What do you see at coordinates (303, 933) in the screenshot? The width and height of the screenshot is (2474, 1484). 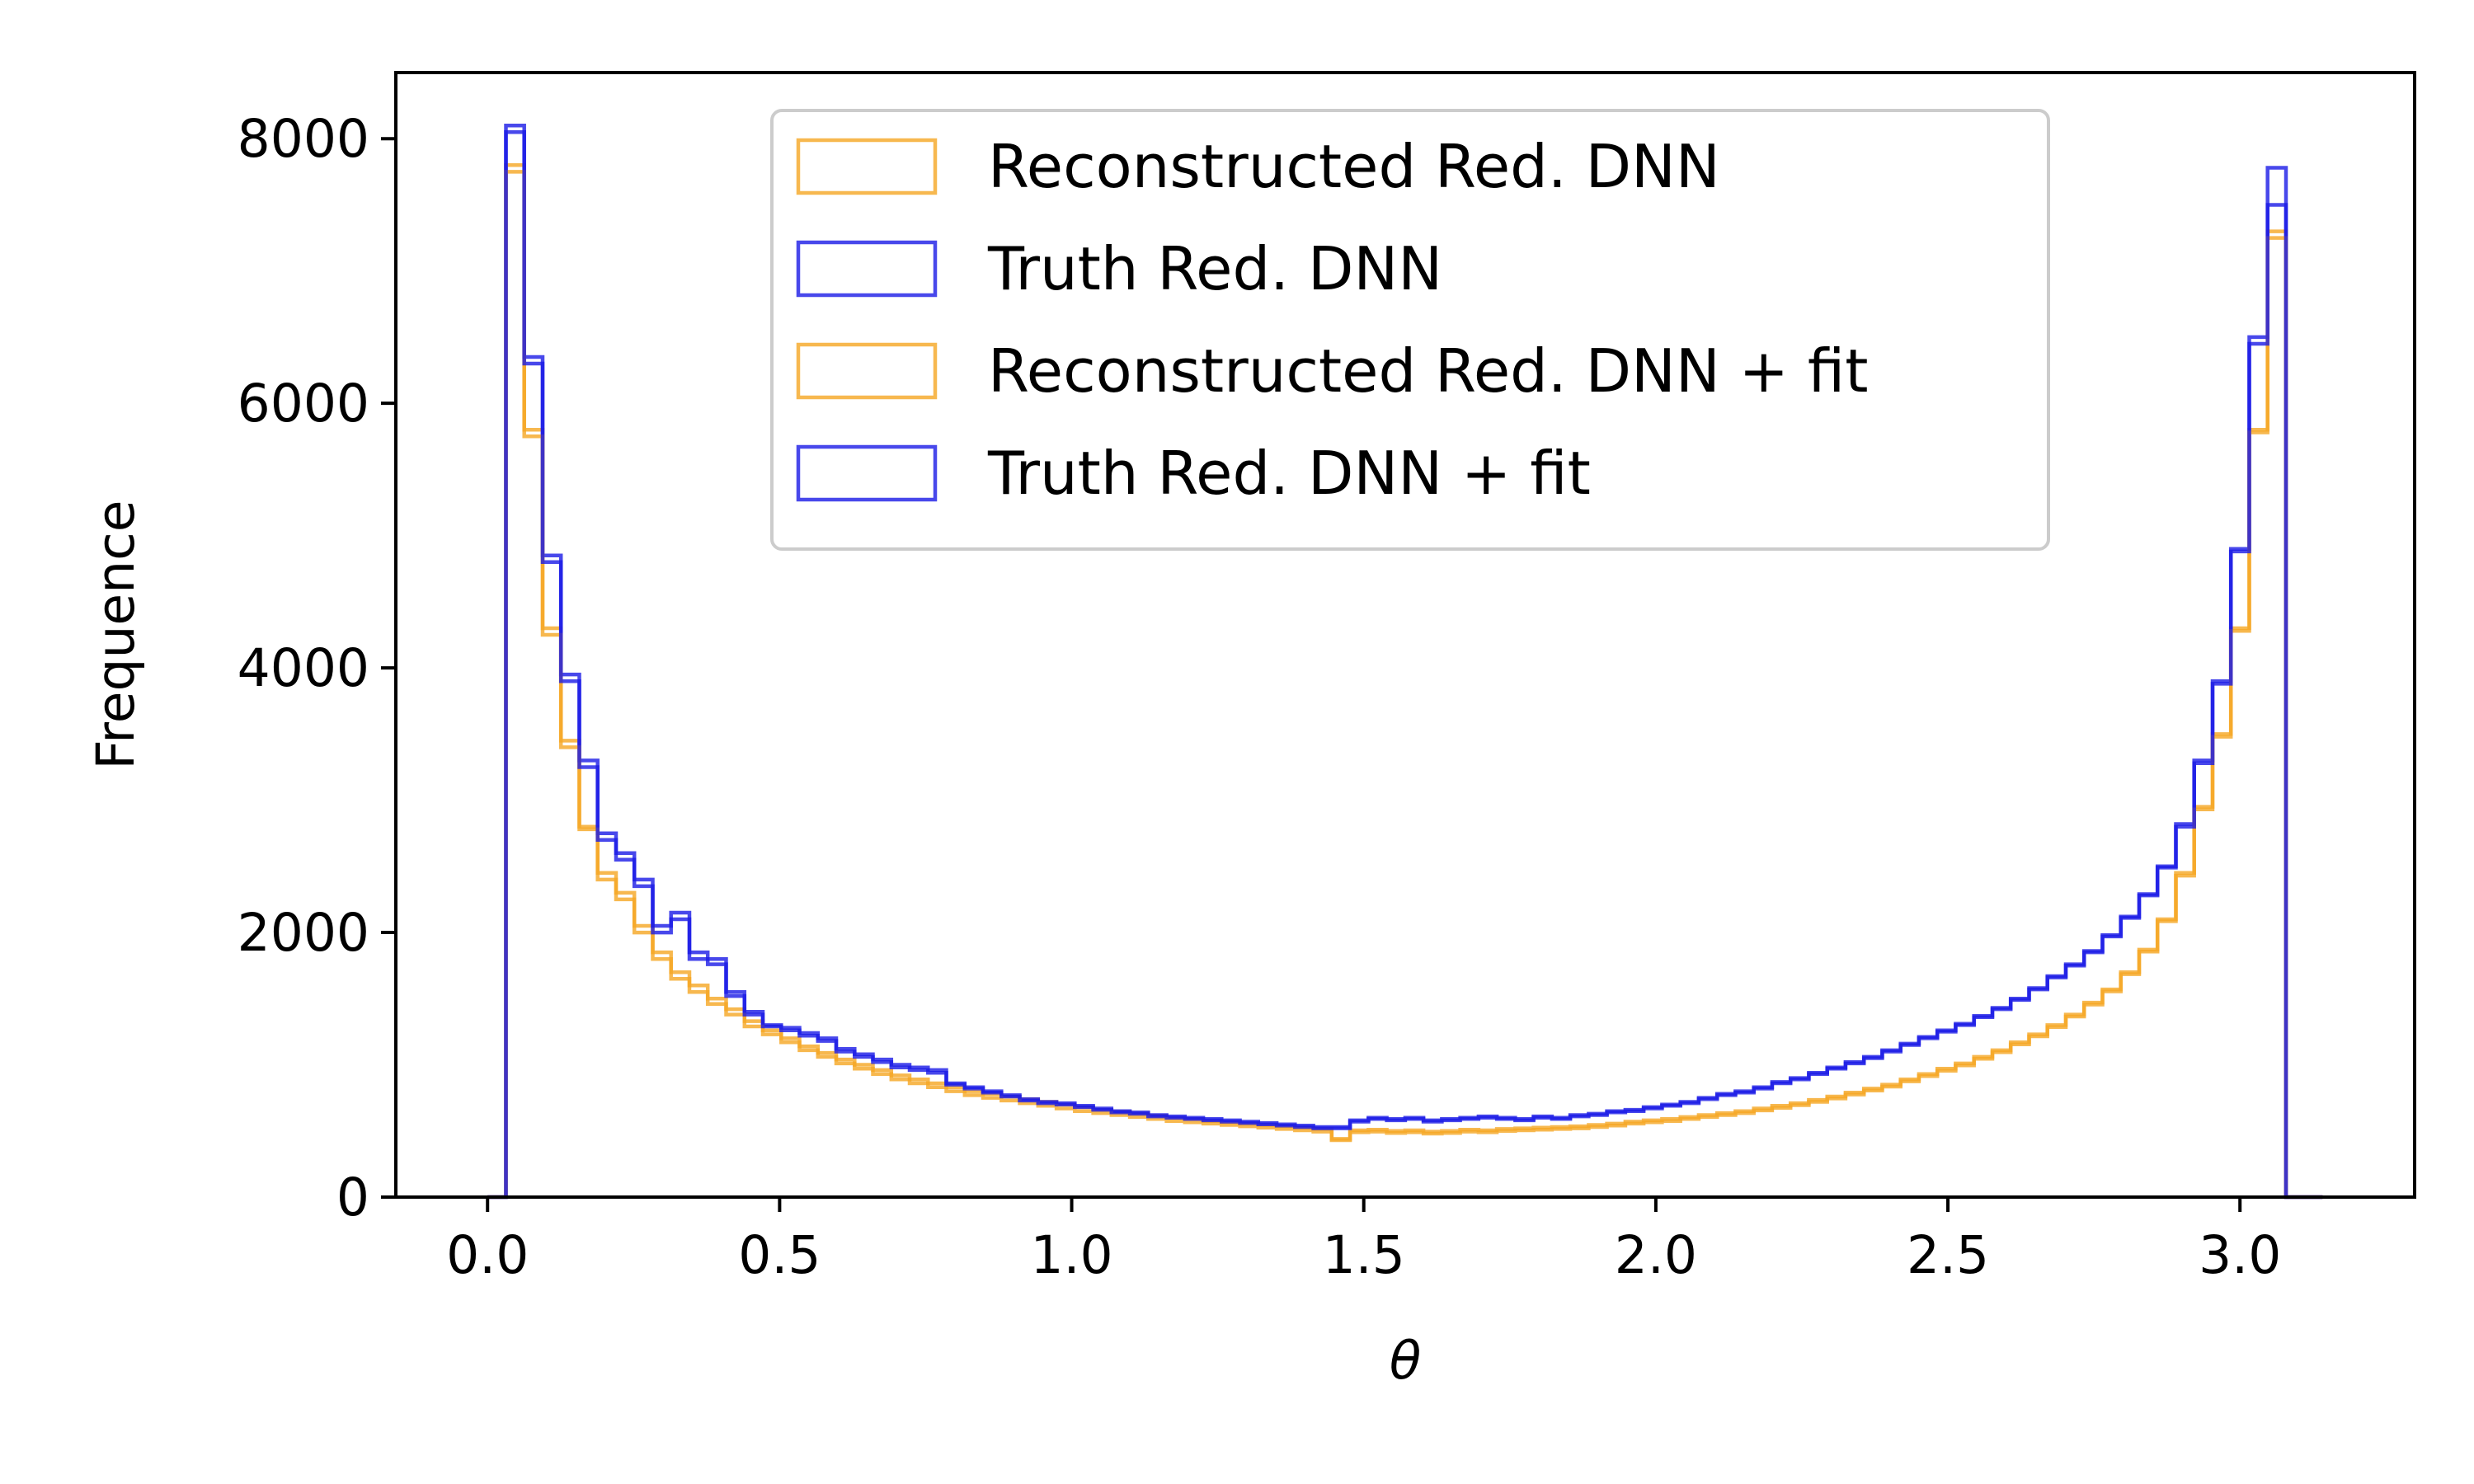 I see `y-tick-label: 2000` at bounding box center [303, 933].